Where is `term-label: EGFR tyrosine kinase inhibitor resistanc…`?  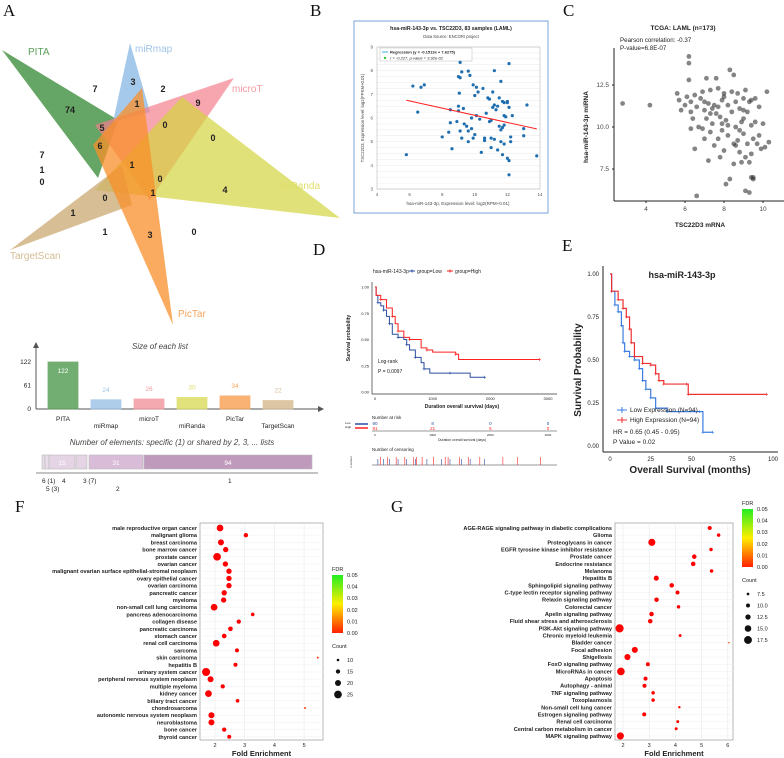 term-label: EGFR tyrosine kinase inhibitor resistanc… is located at coordinates (556, 551).